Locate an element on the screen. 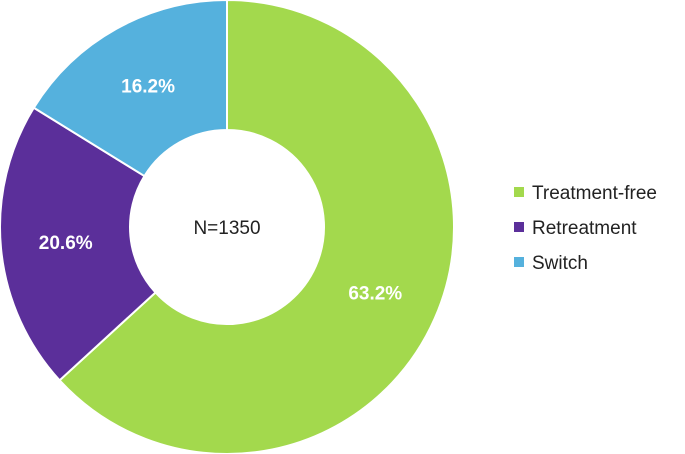 This screenshot has height=454, width=685. slice-label-switch: 16.2% is located at coordinates (148, 87).